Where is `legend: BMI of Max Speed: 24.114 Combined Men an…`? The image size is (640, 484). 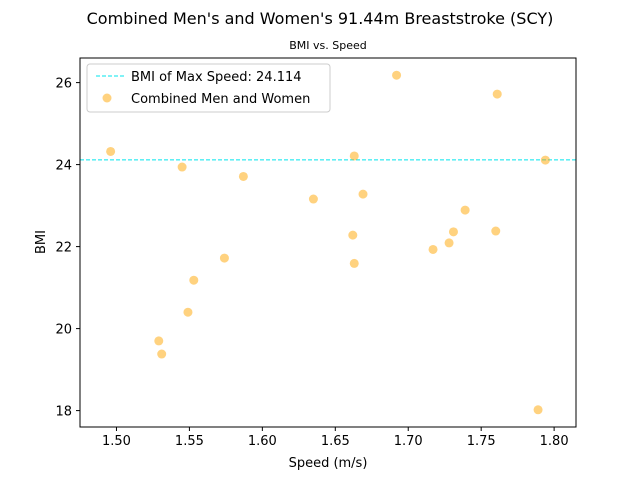 legend: BMI of Max Speed: 24.114 Combined Men an… is located at coordinates (208, 88).